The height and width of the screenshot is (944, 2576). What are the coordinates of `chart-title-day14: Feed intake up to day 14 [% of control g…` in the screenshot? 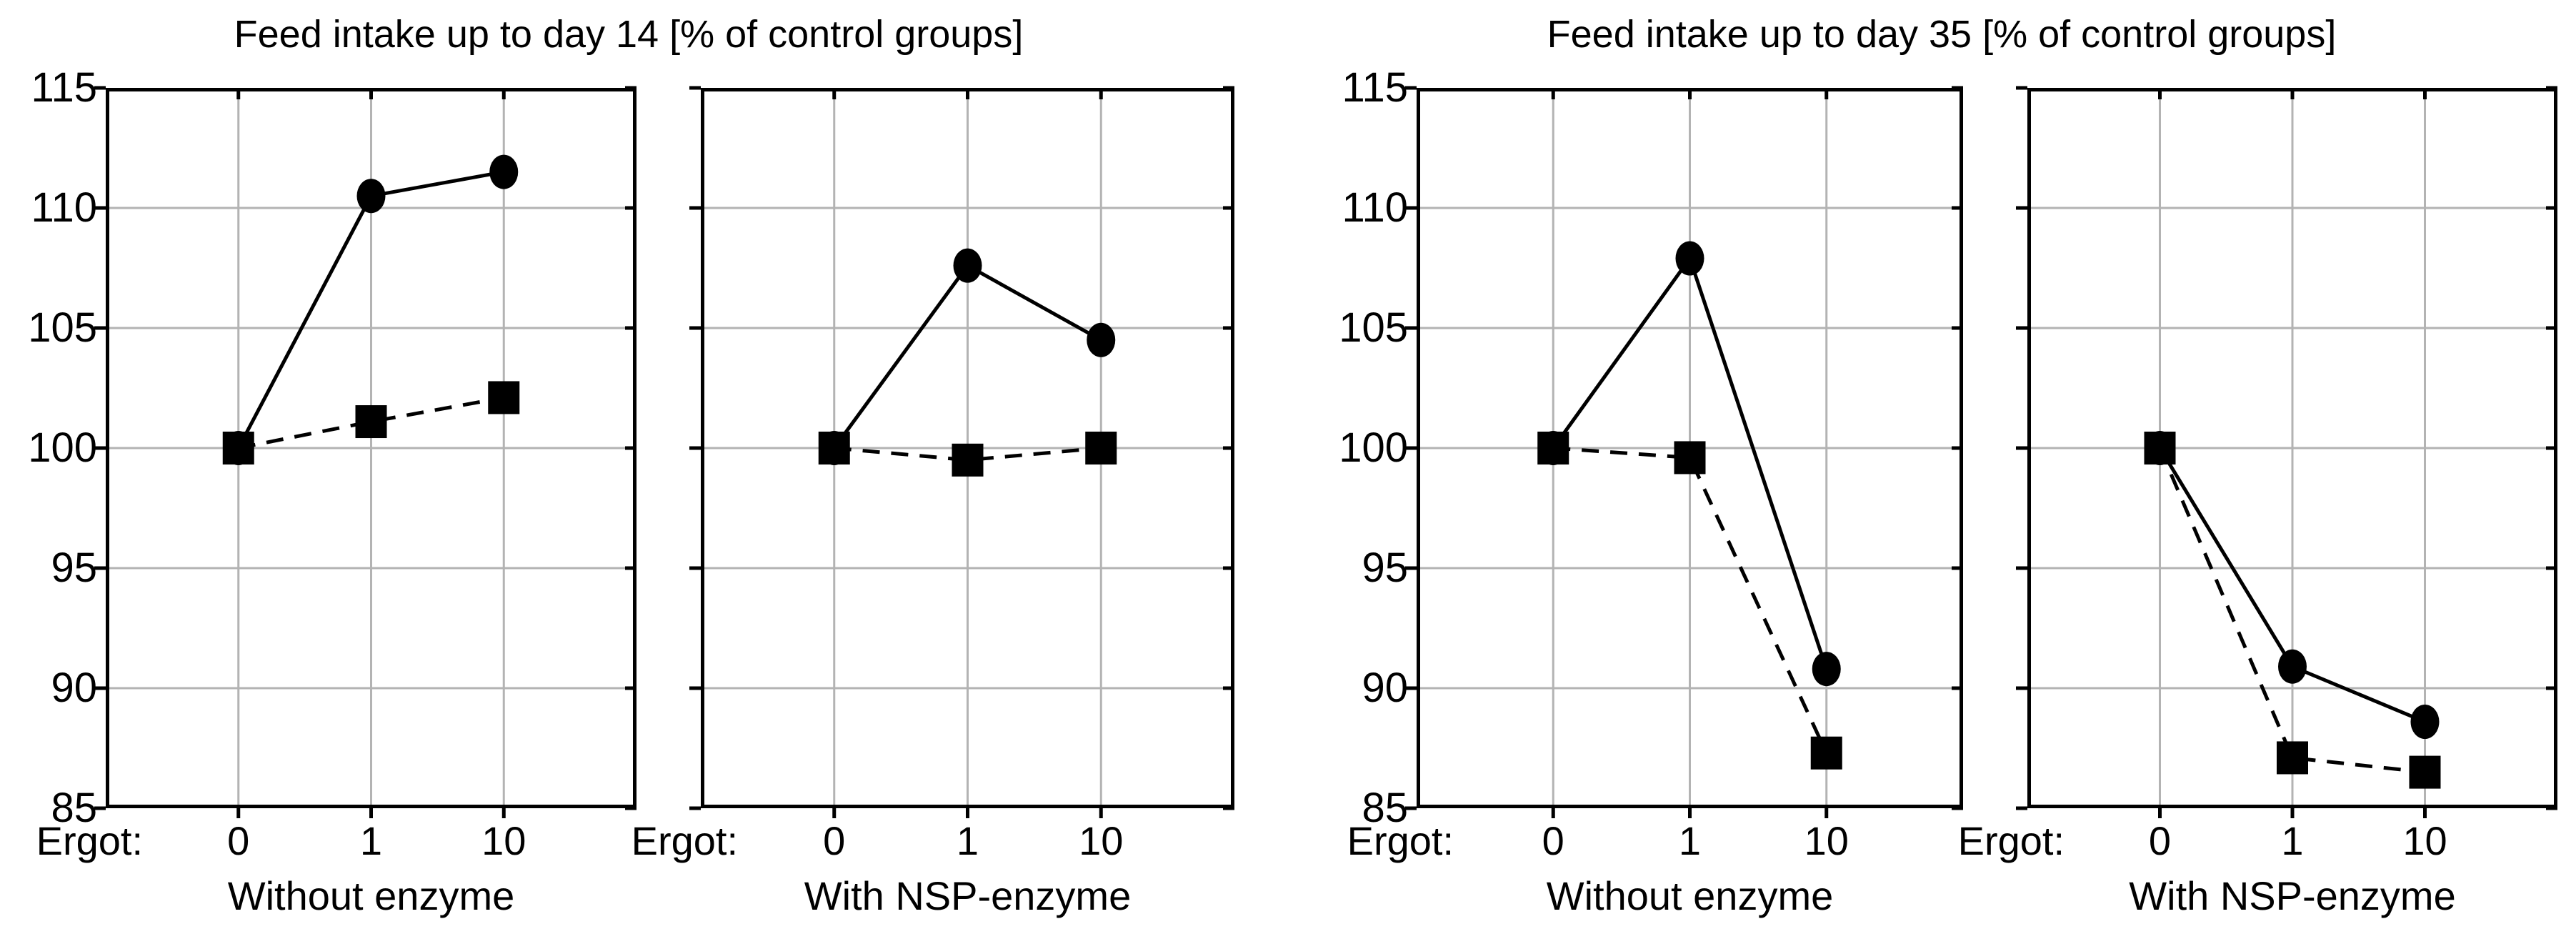 It's located at (629, 35).